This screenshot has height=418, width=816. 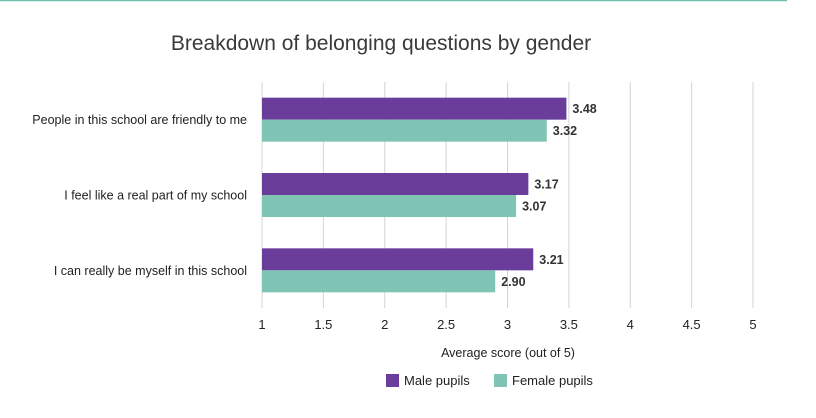 I want to click on data-label: 3.17, so click(x=546, y=185).